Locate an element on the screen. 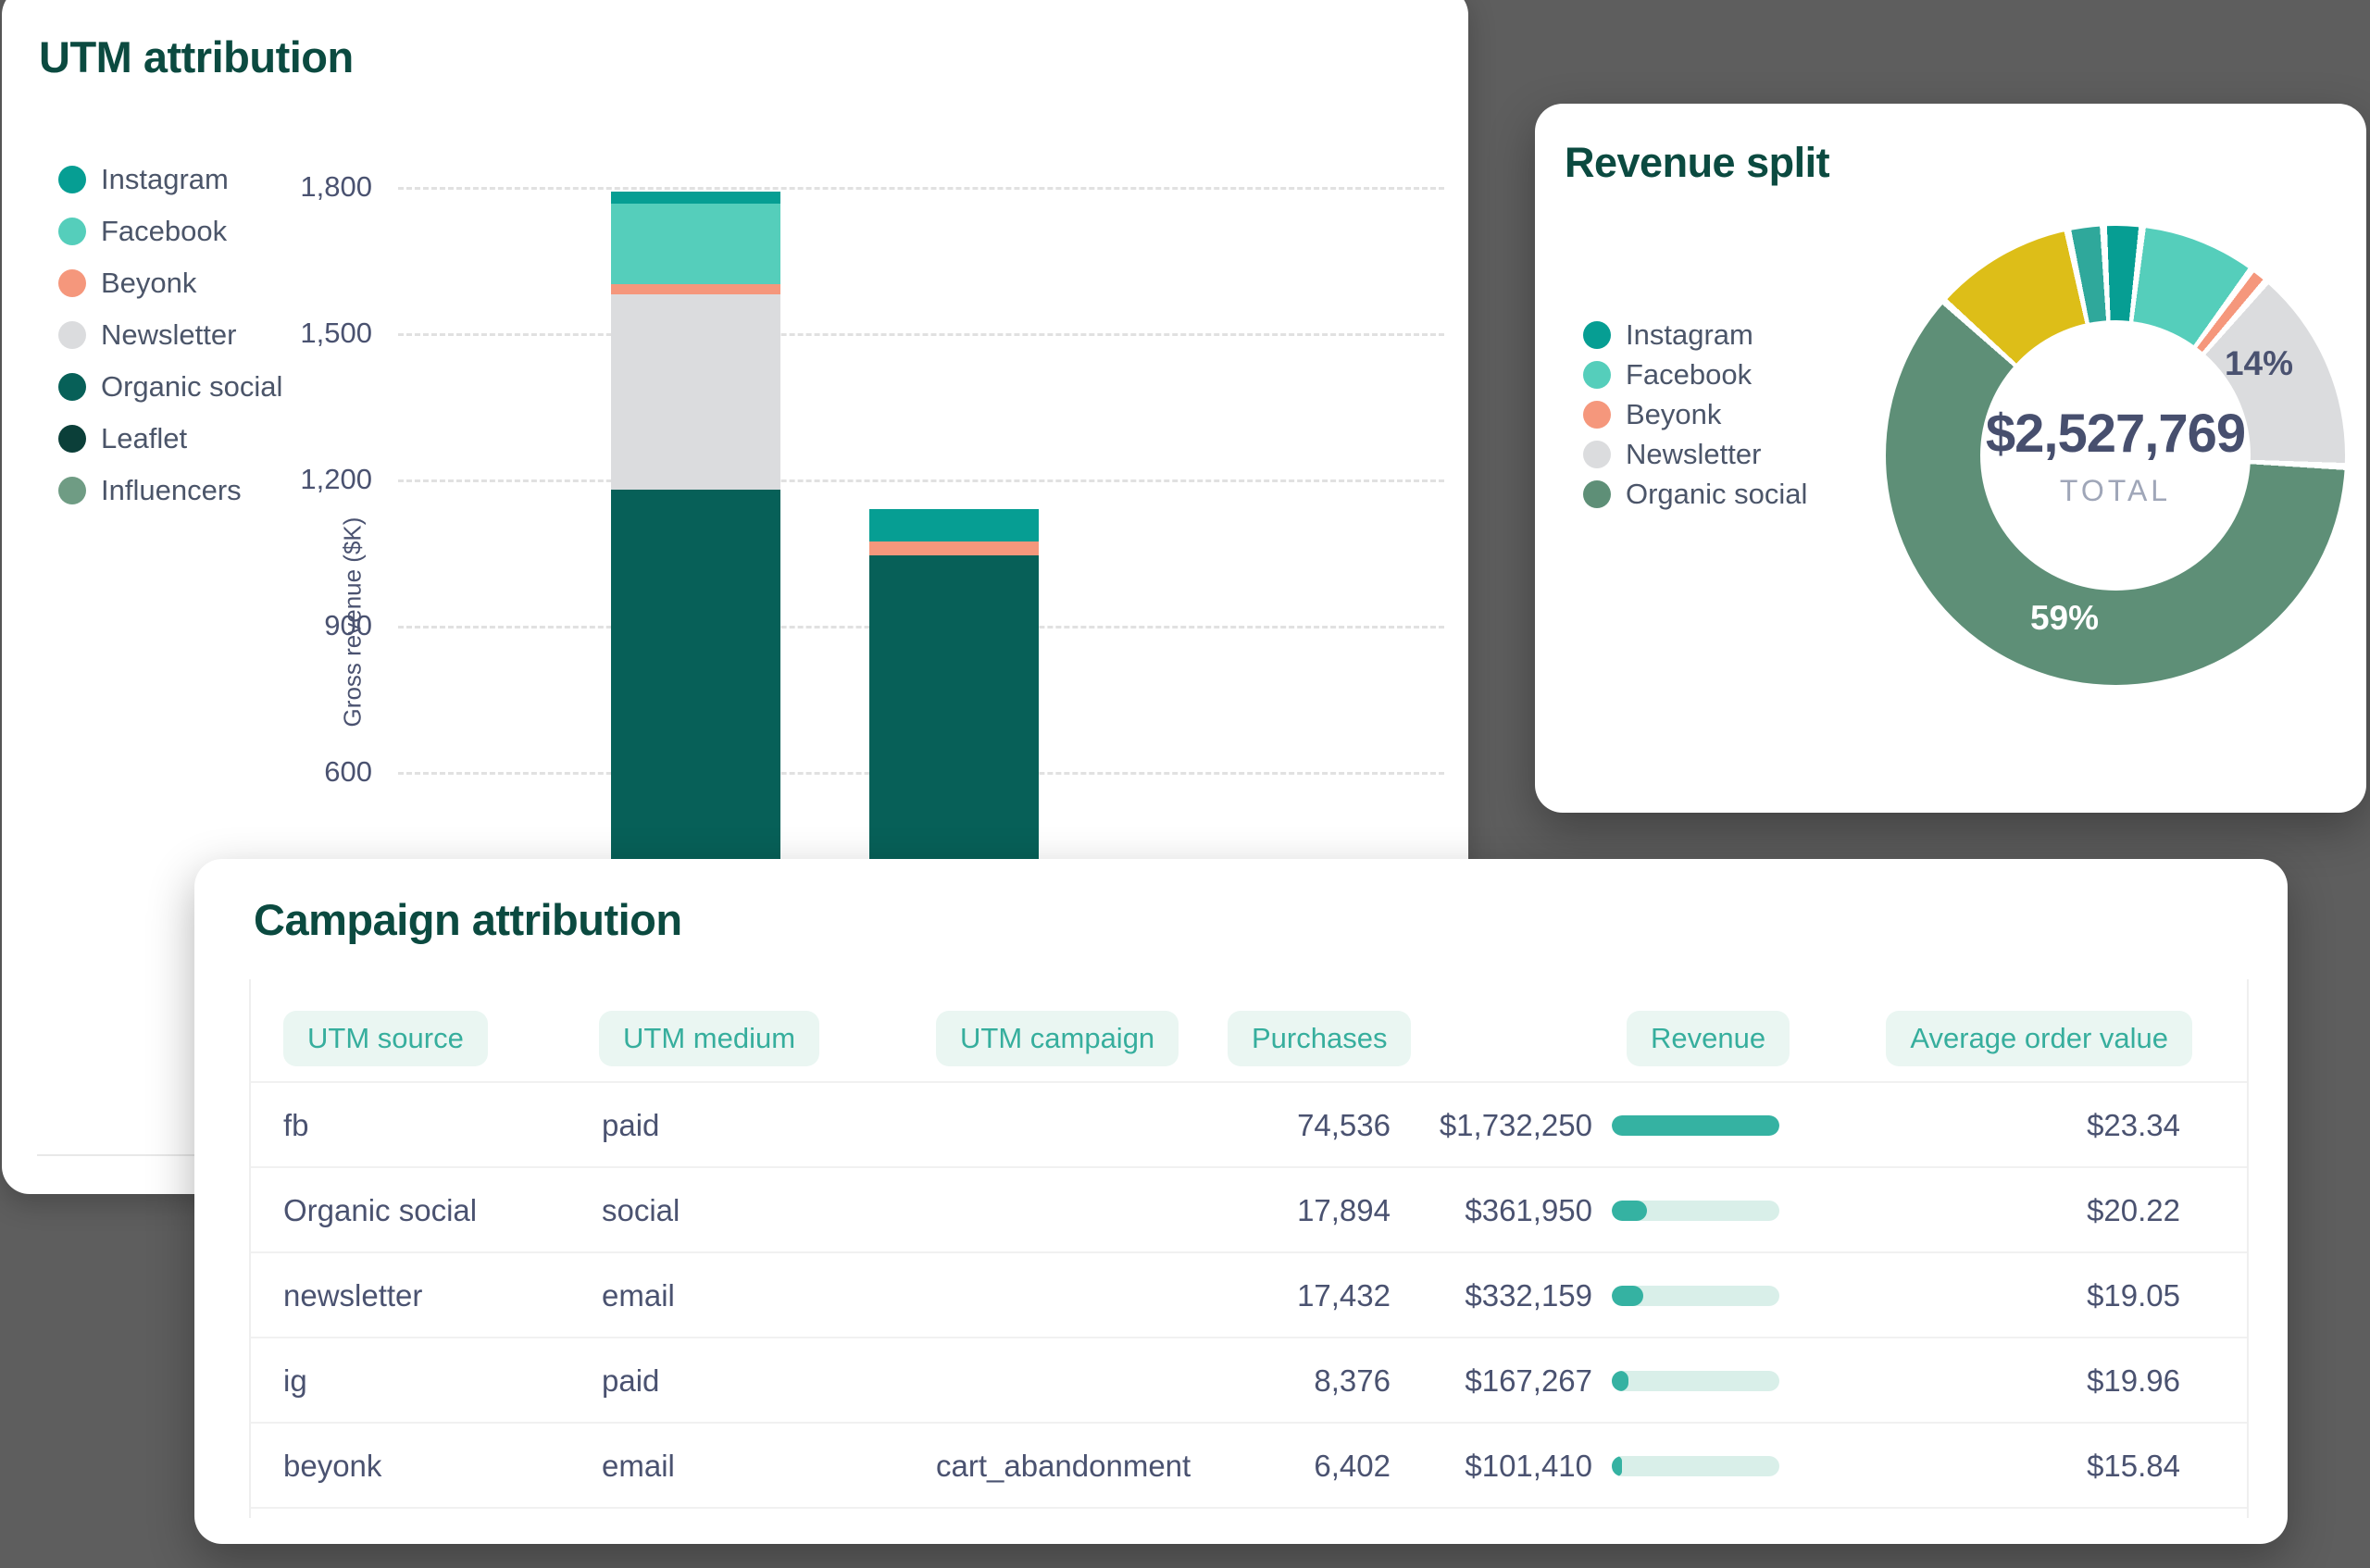 The height and width of the screenshot is (1568, 2370). y-tick-label: 600 is located at coordinates (348, 771).